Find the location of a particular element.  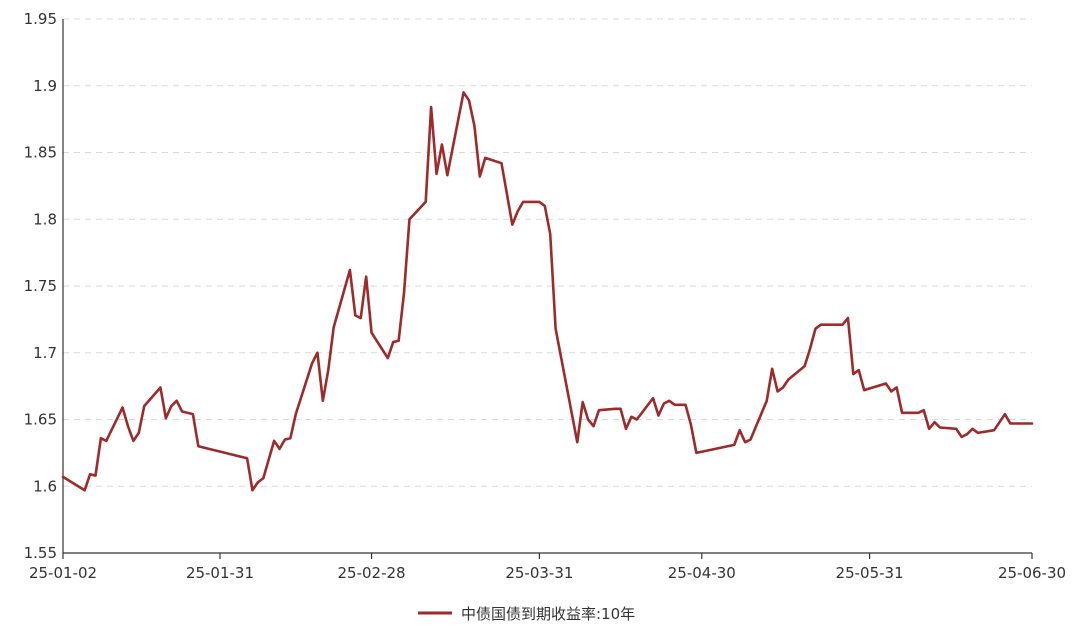

y-tick-label: 1.9 is located at coordinates (45, 86).